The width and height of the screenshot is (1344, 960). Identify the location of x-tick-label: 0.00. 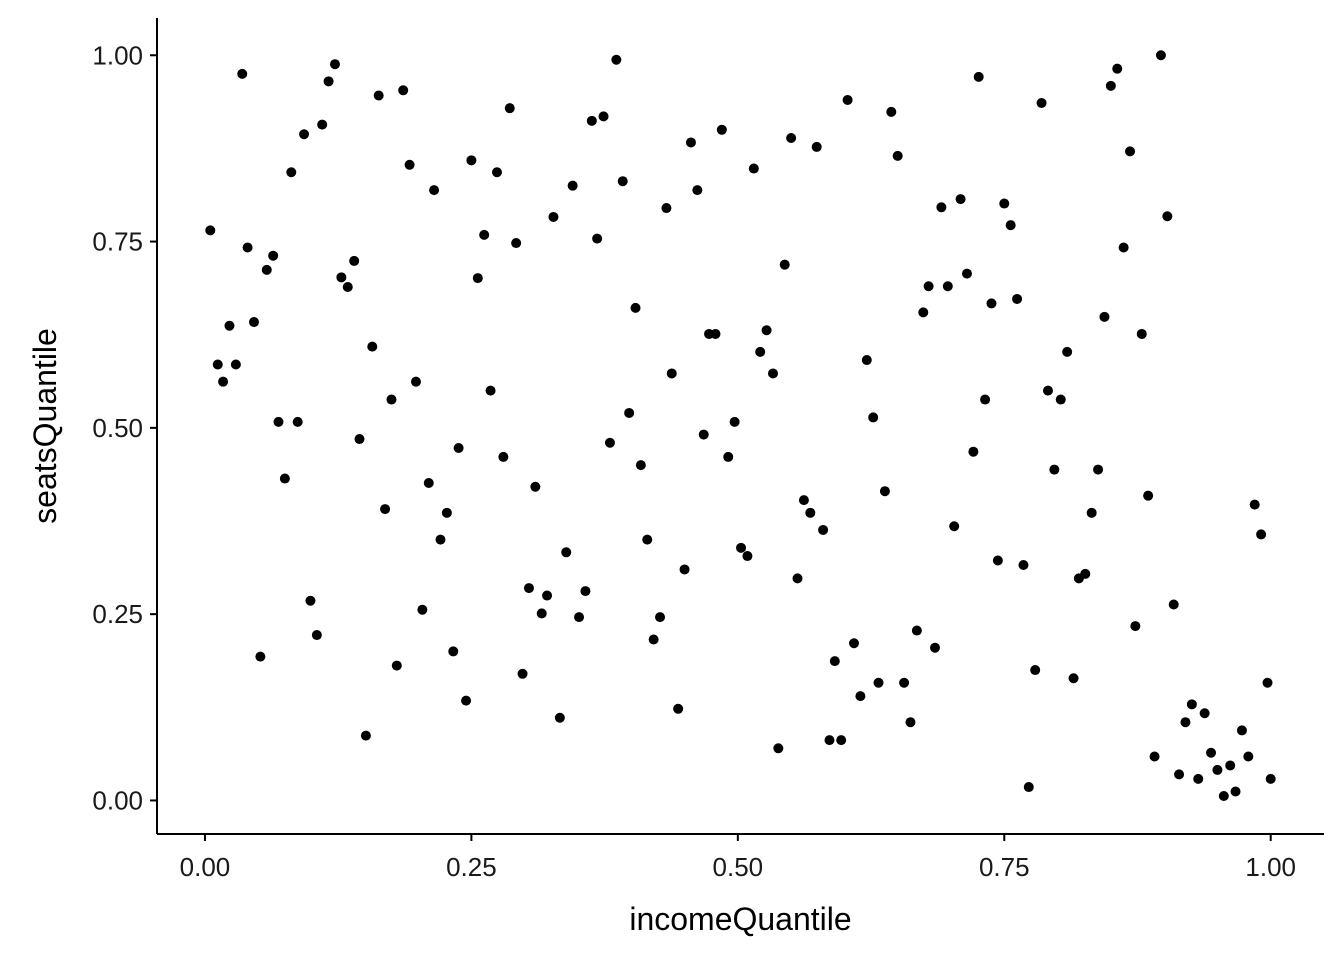
(205, 867).